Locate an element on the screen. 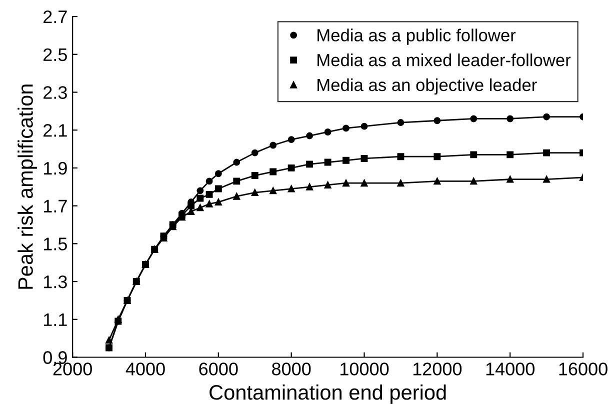 The height and width of the screenshot is (413, 615). x-tick-label: 10000 is located at coordinates (364, 369).